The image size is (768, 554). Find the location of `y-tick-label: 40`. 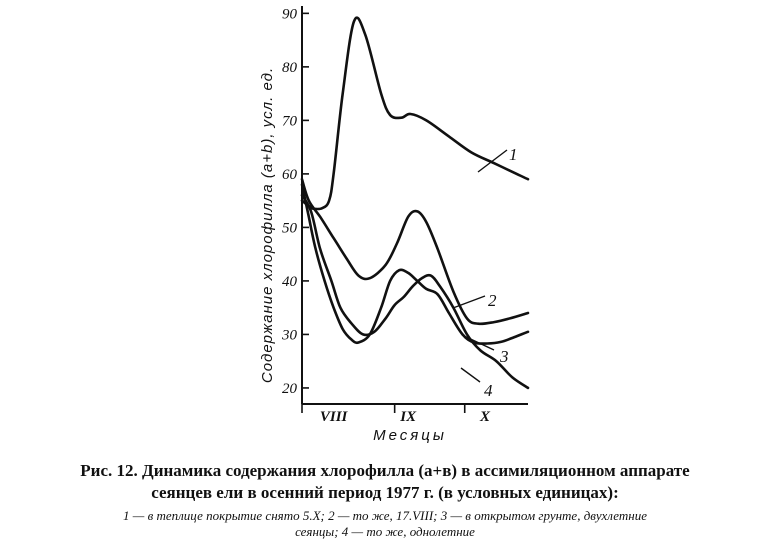

y-tick-label: 40 is located at coordinates (290, 282).